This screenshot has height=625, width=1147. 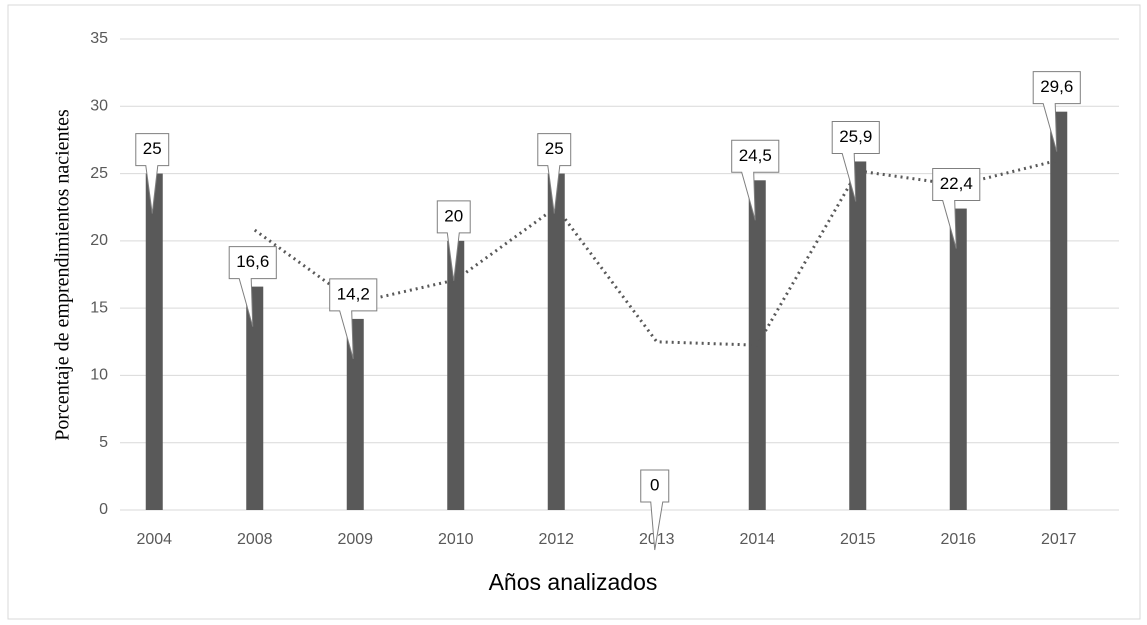 I want to click on y-tick-label: 0, so click(x=103, y=509).